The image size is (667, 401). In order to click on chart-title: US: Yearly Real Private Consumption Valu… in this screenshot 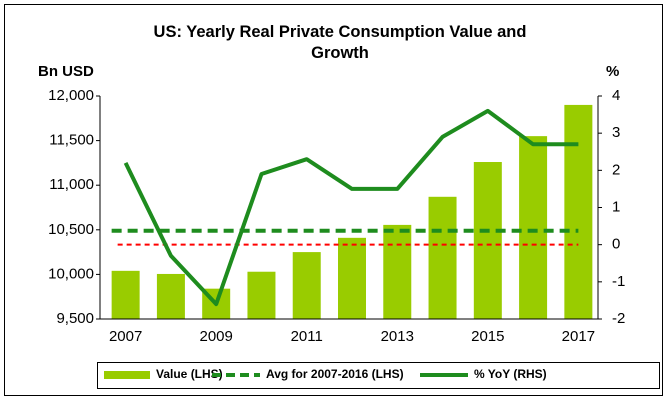, I will do `click(340, 42)`.